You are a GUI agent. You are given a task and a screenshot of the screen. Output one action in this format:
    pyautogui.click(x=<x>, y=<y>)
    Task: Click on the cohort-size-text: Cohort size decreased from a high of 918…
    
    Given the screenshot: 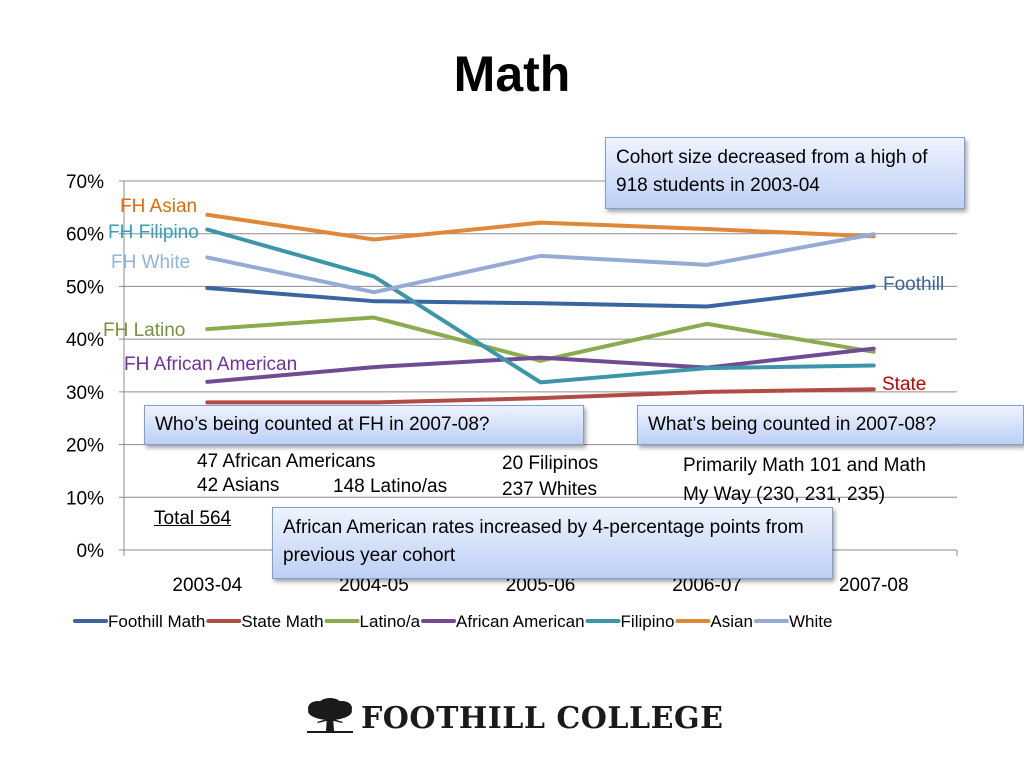 What is the action you would take?
    pyautogui.click(x=772, y=171)
    